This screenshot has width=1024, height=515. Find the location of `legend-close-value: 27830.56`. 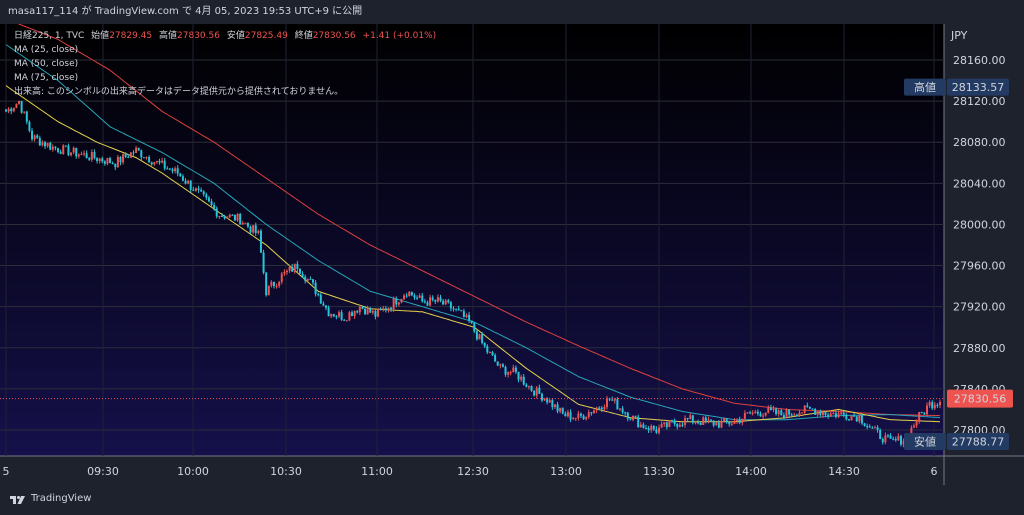

legend-close-value: 27830.56 is located at coordinates (334, 36).